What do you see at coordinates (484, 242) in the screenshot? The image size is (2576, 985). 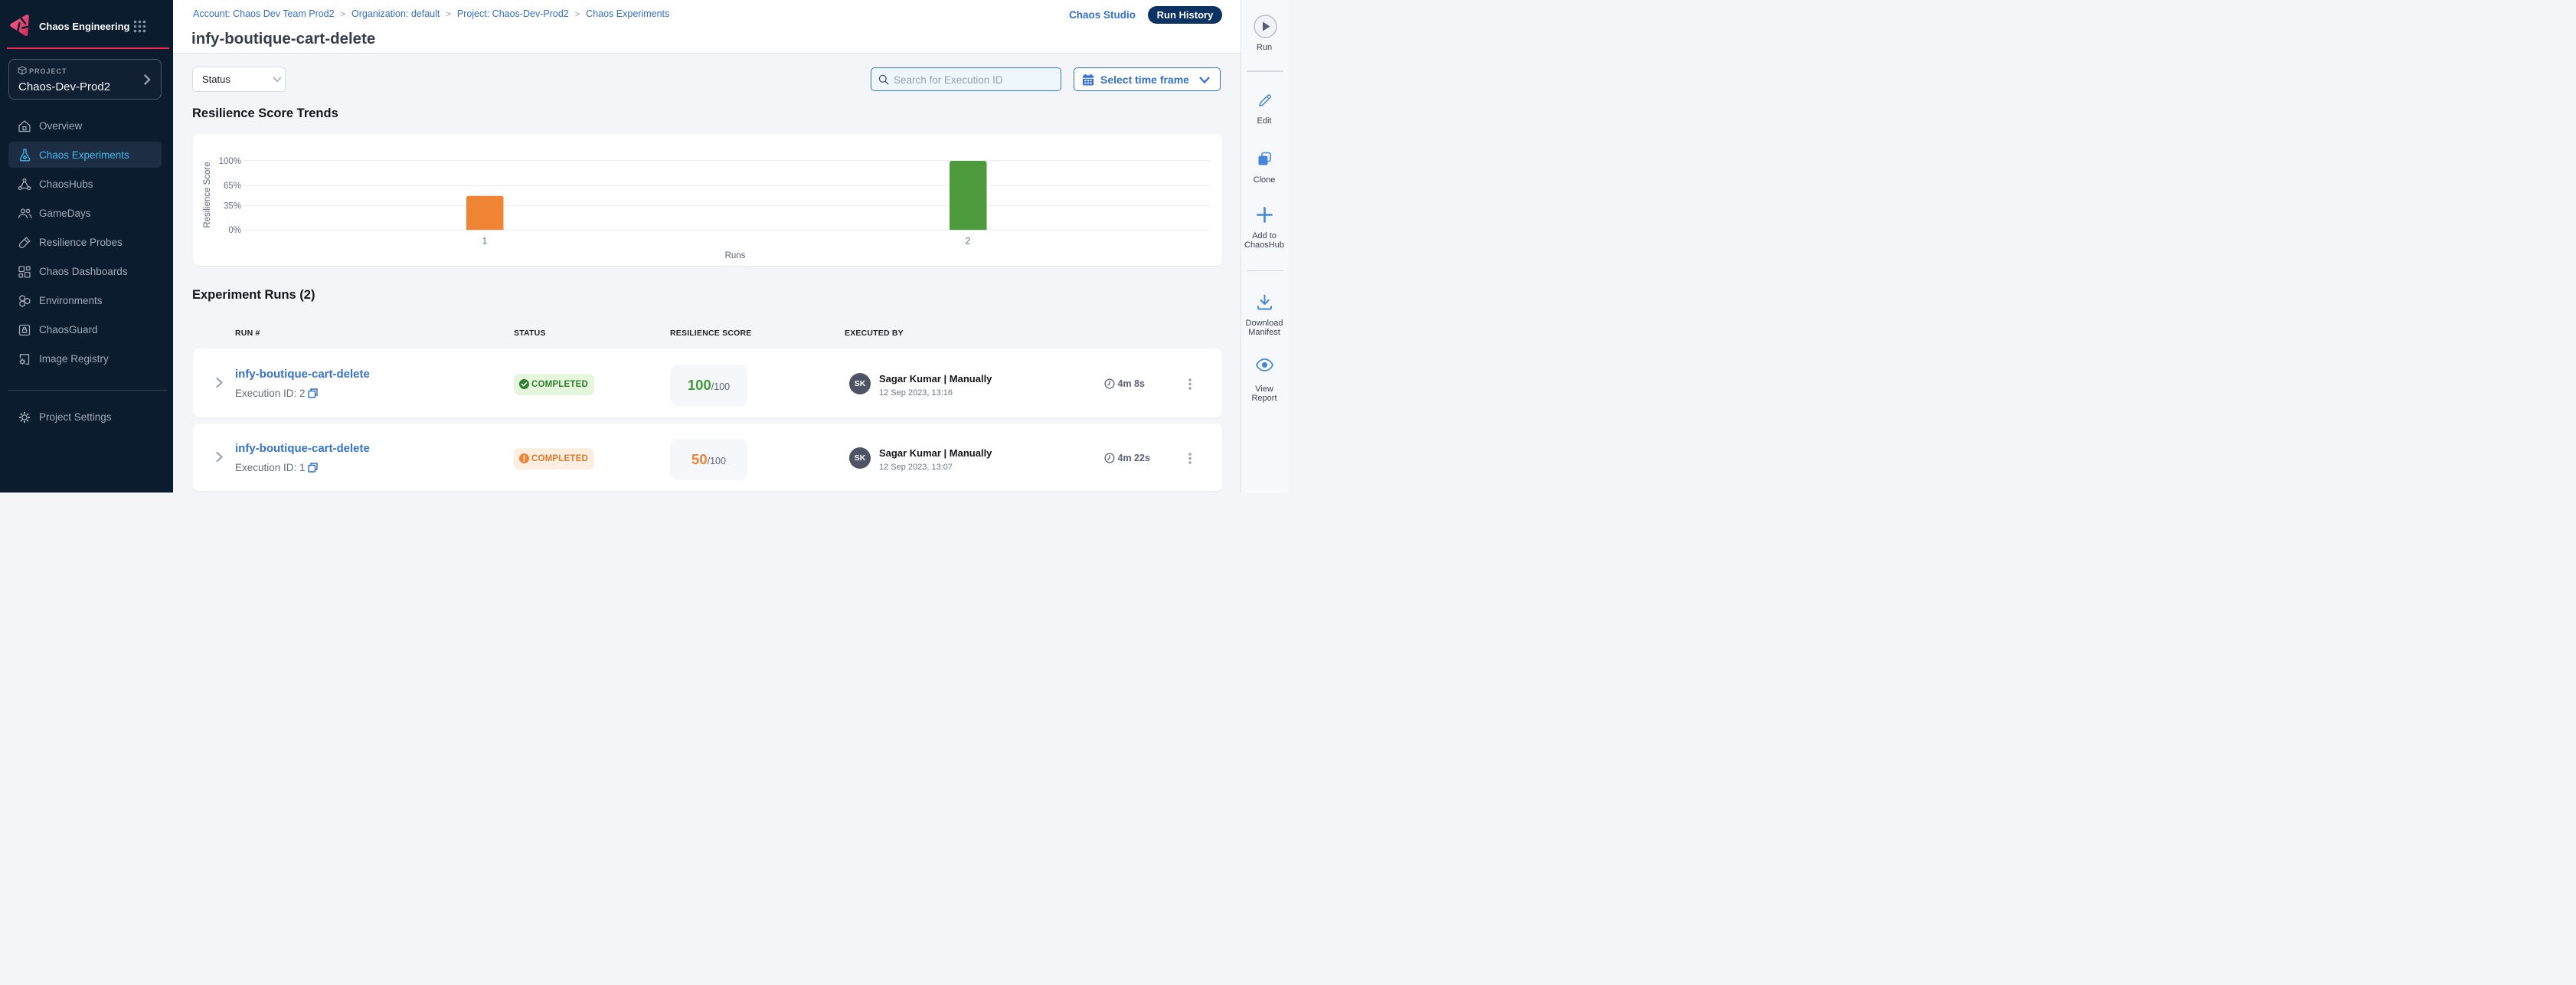 I see `svg-text: 1` at bounding box center [484, 242].